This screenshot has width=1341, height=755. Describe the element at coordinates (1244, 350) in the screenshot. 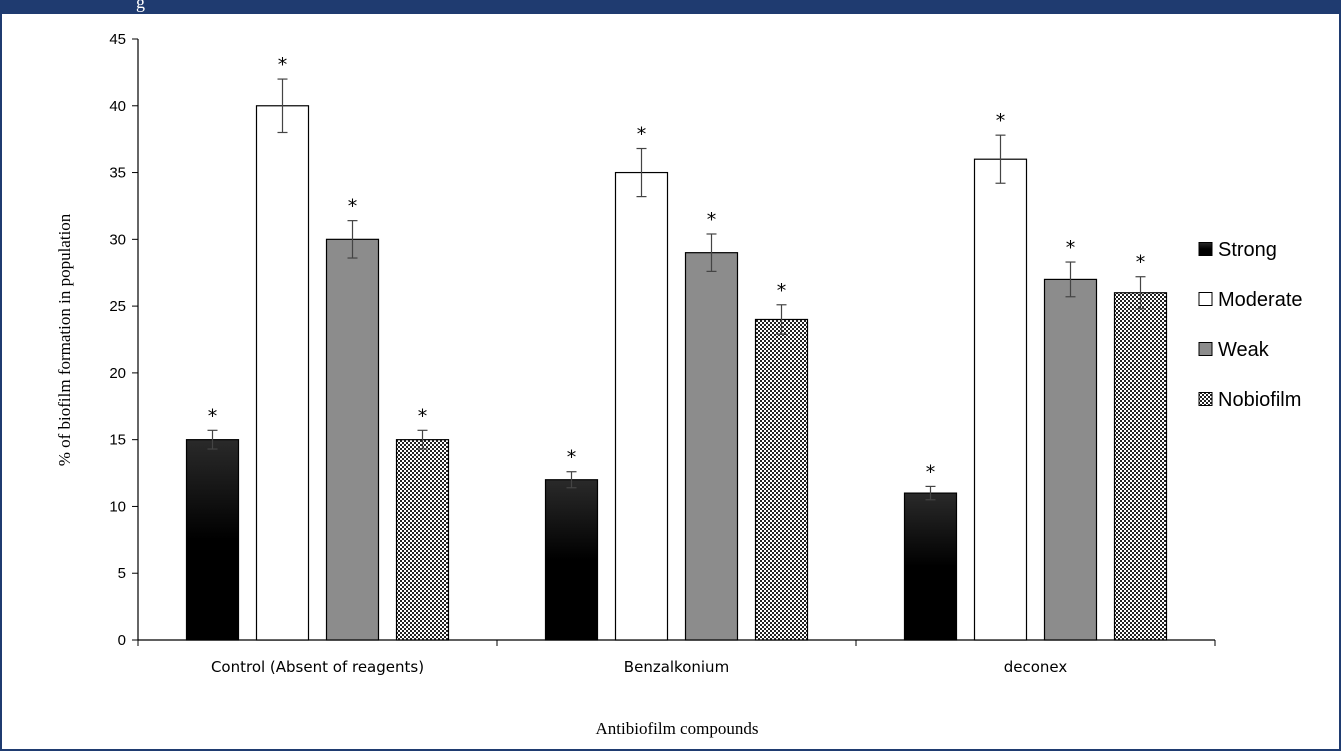

I see `legend-label-weak: Weak` at that location.